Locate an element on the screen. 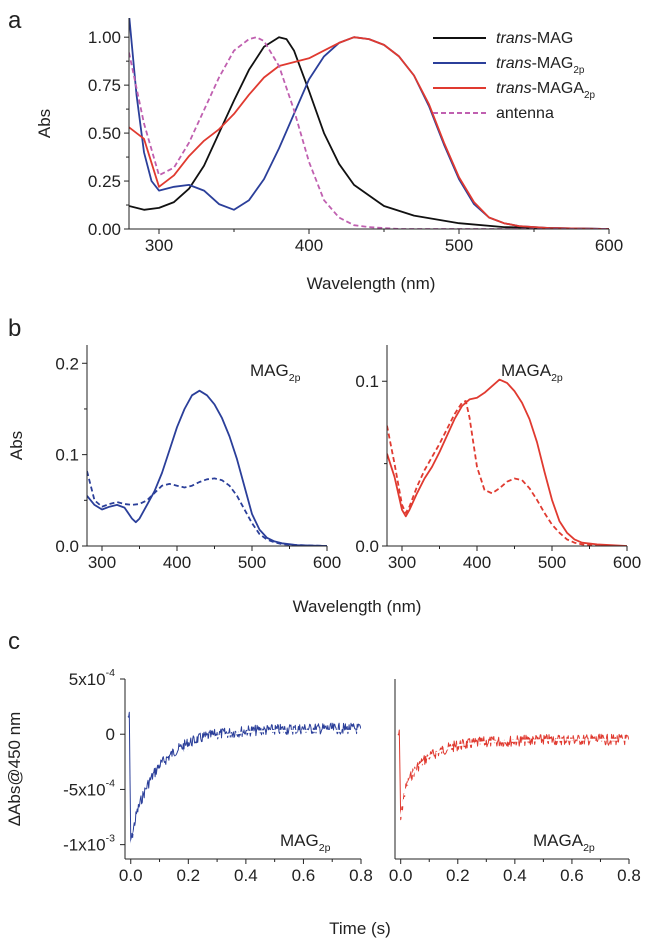 The height and width of the screenshot is (944, 647). annotation-maga2p-c: MAGA2p is located at coordinates (564, 842).